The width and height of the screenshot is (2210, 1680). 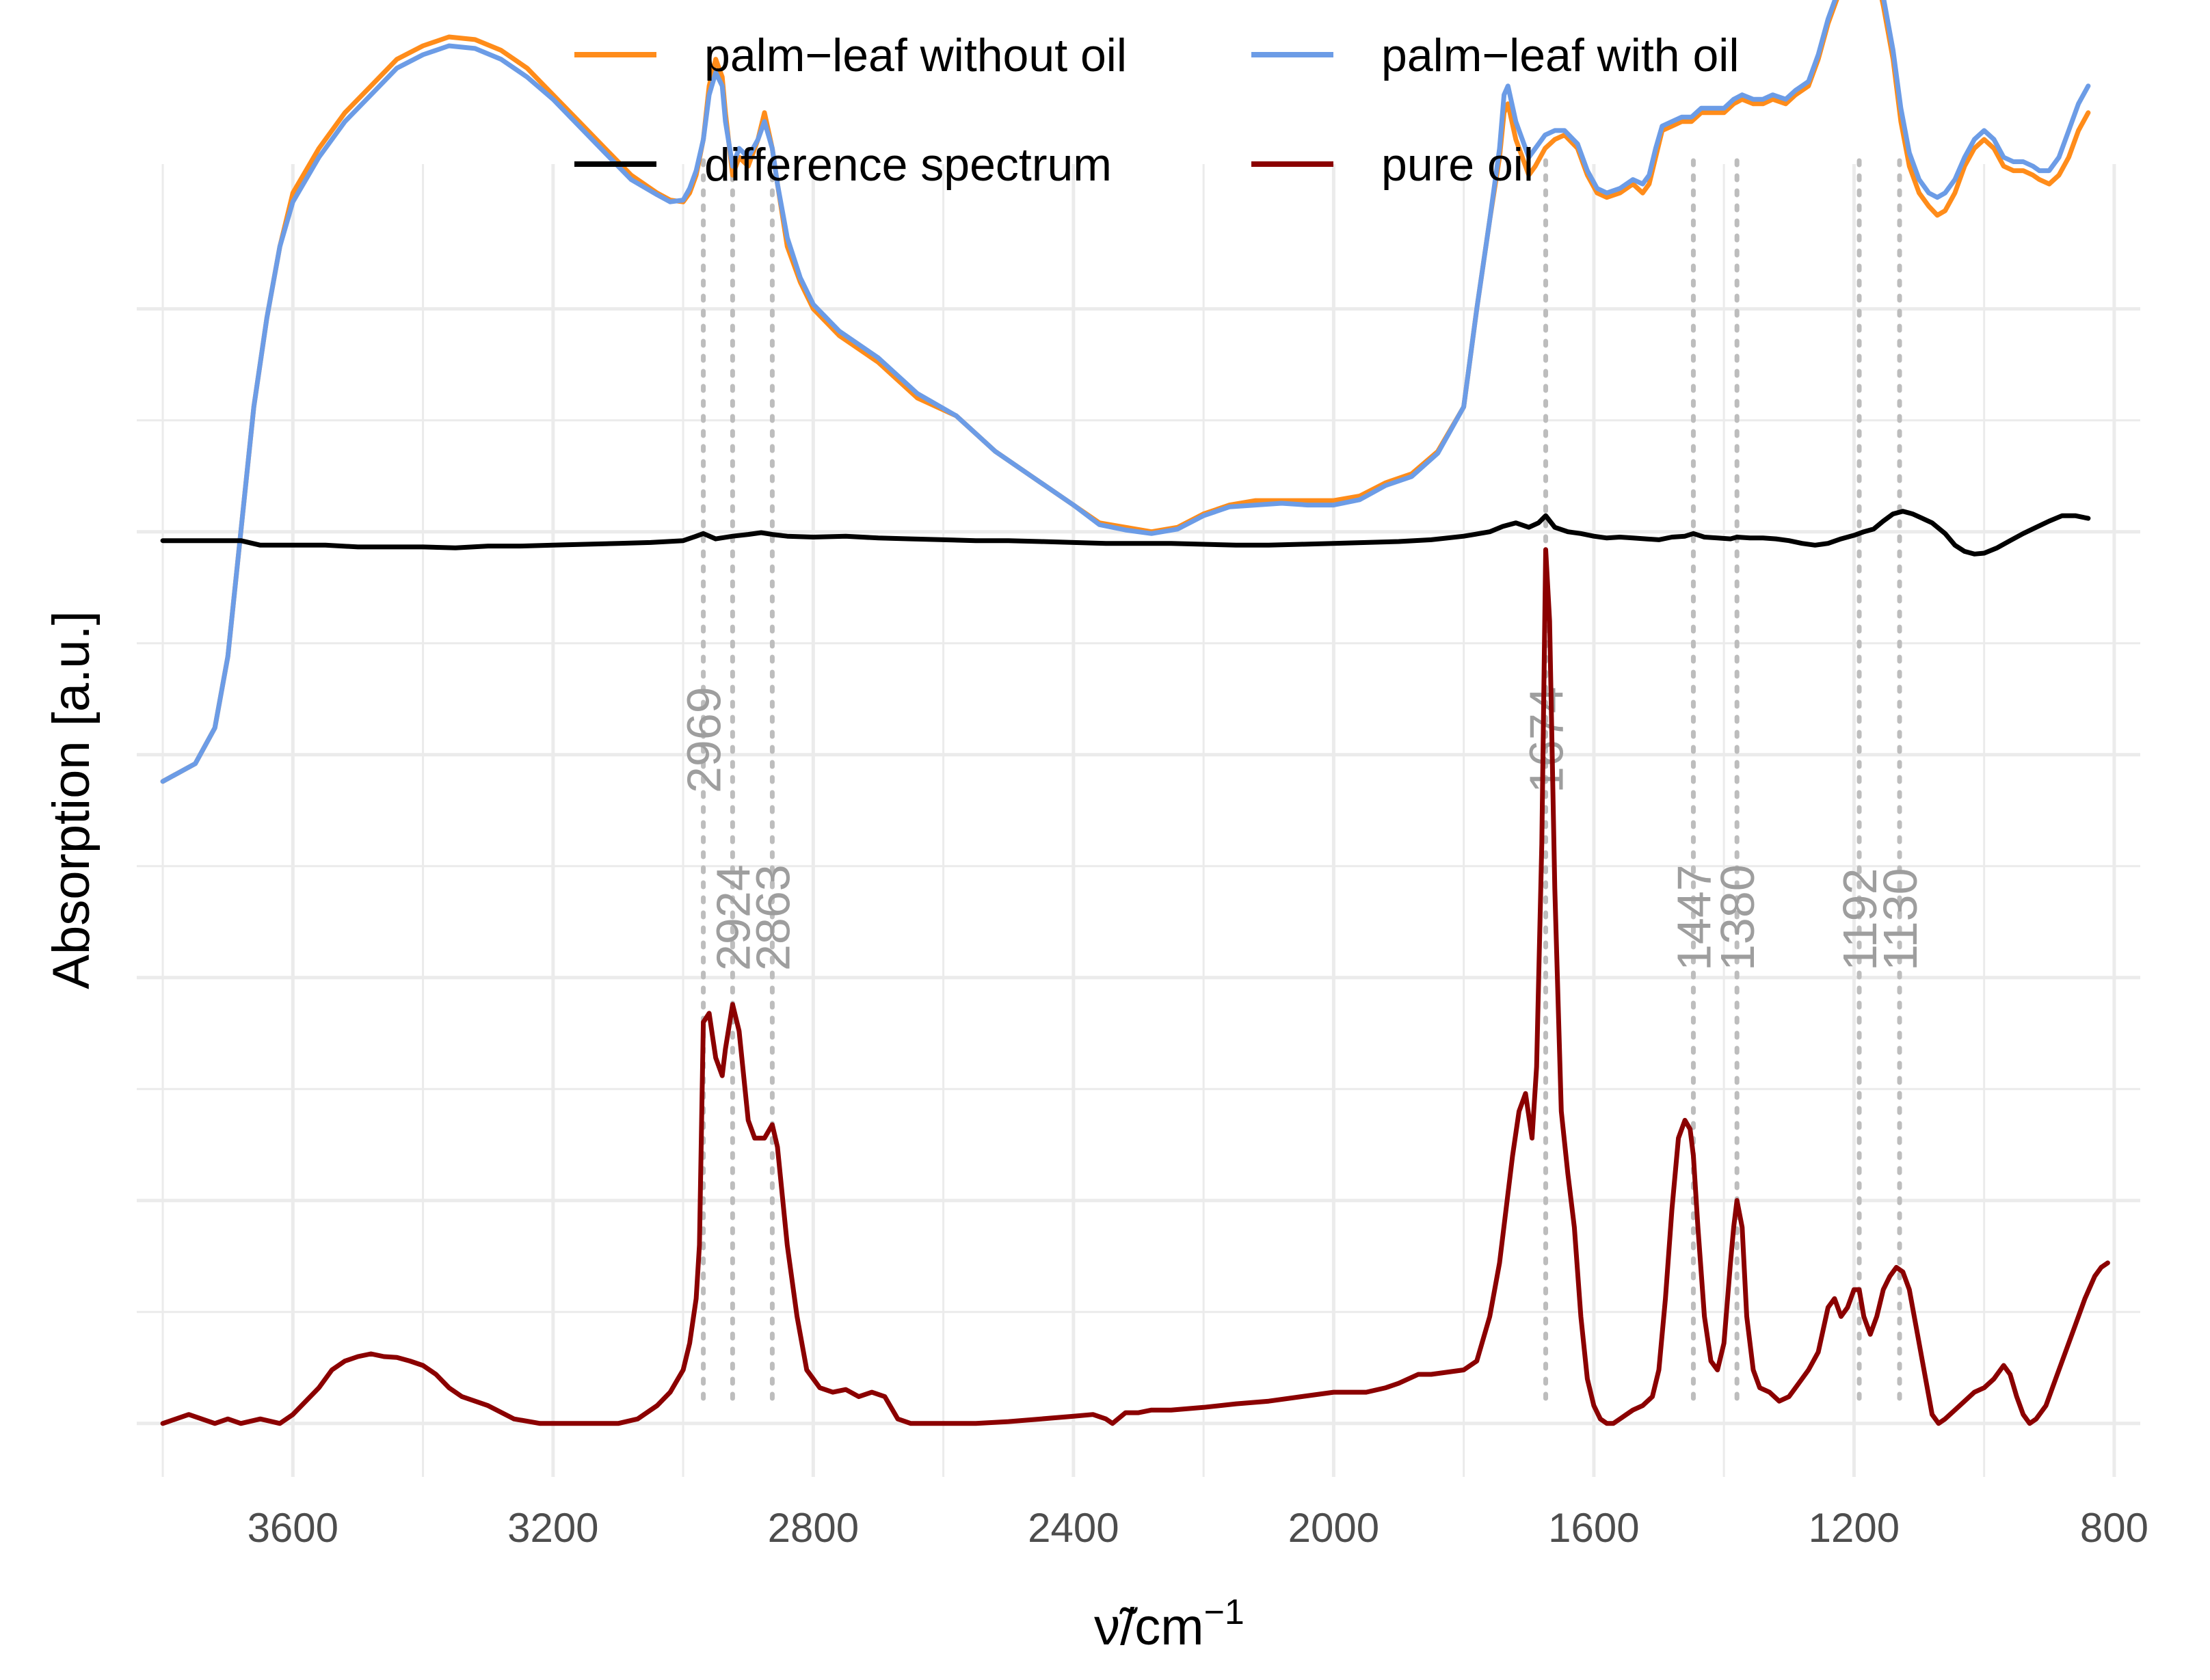 I want to click on x-tick-label: 1200, so click(x=1854, y=1528).